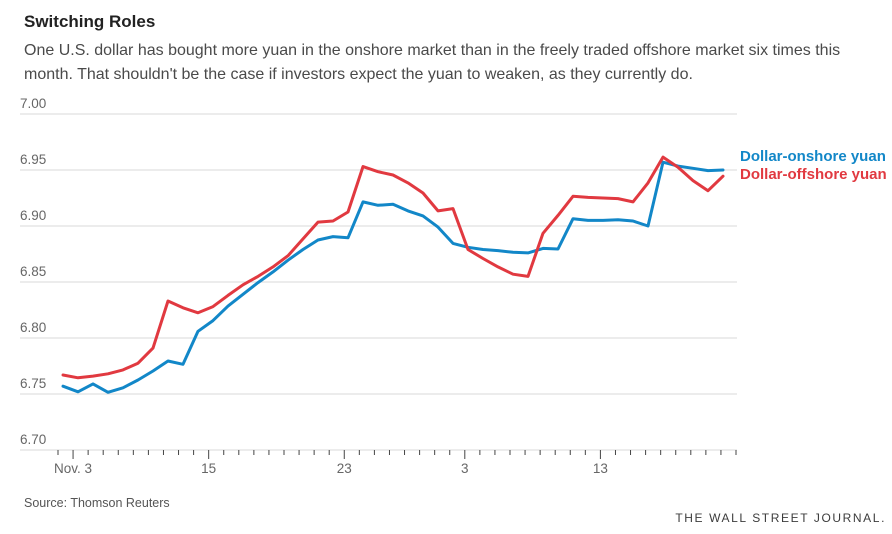 The image size is (892, 534). What do you see at coordinates (780, 518) in the screenshot?
I see `wsj-wordmark: THE WALL STREET JOURNAL.` at bounding box center [780, 518].